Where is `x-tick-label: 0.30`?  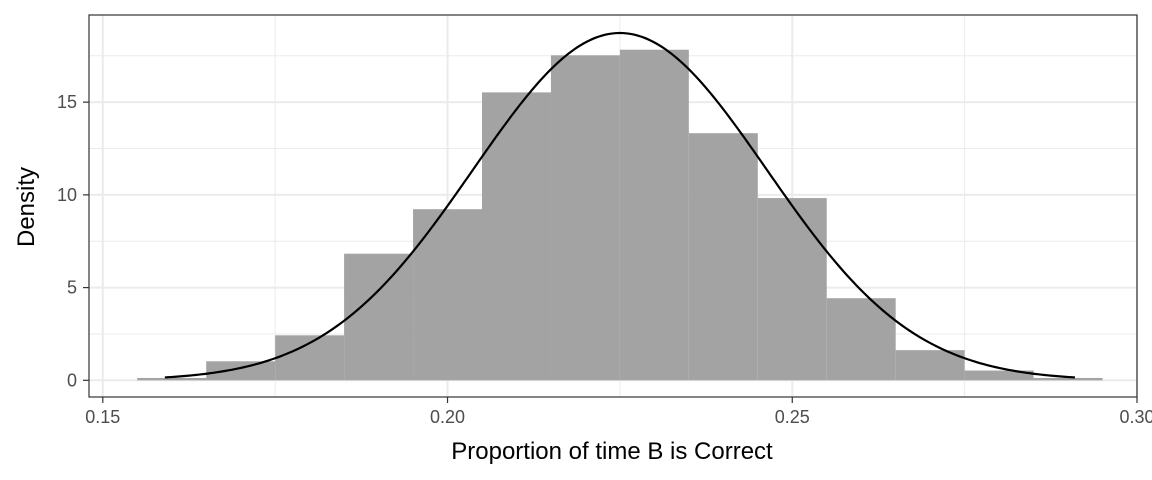
x-tick-label: 0.30 is located at coordinates (1135, 417).